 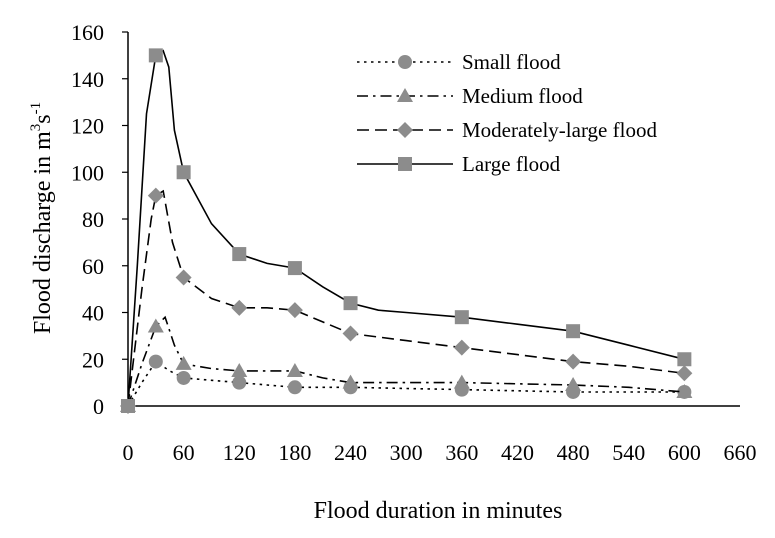 I want to click on y-axis-label-sup1: 3, so click(x=36, y=128).